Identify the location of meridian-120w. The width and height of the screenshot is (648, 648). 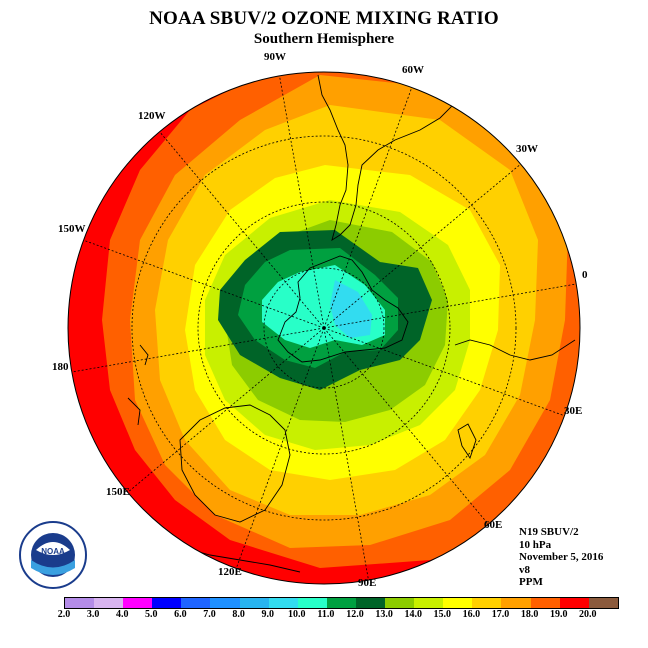
(241, 229).